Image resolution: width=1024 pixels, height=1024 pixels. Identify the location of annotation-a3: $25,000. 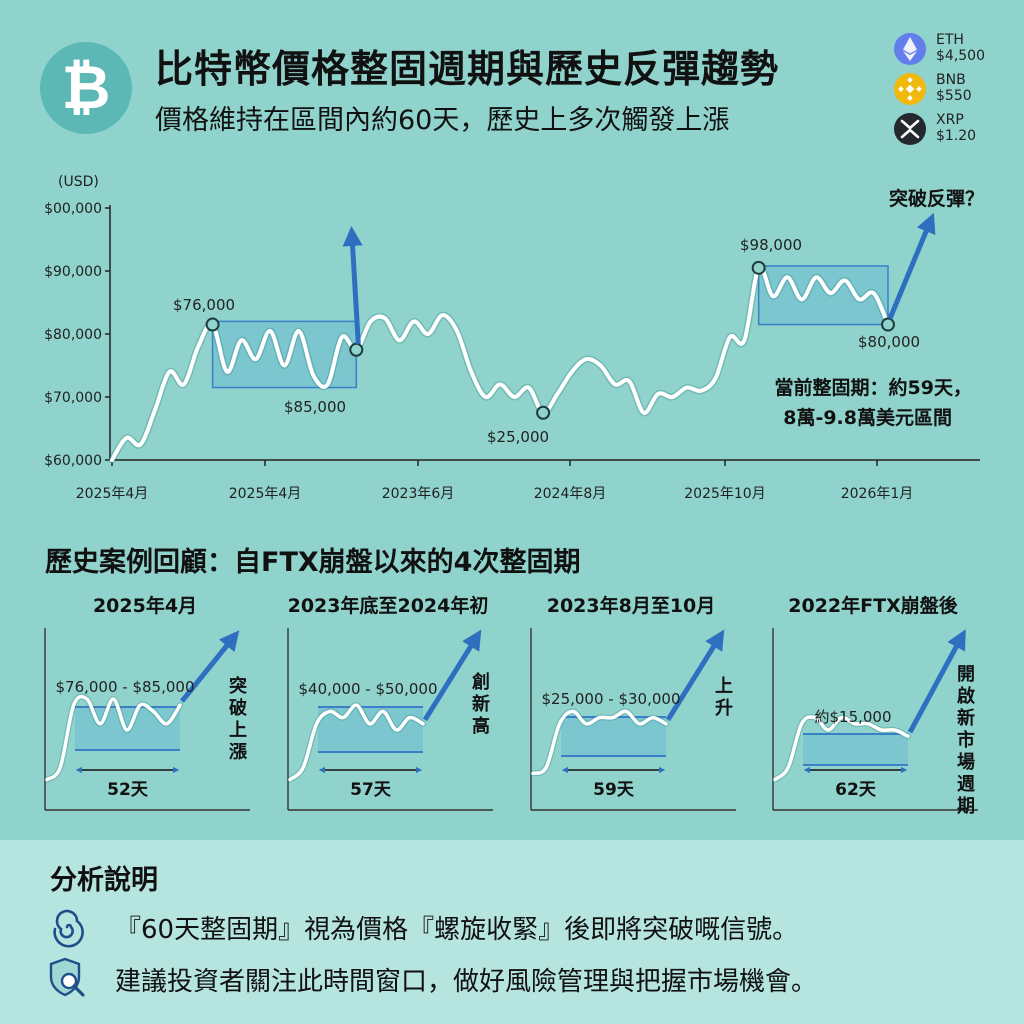
(518, 437).